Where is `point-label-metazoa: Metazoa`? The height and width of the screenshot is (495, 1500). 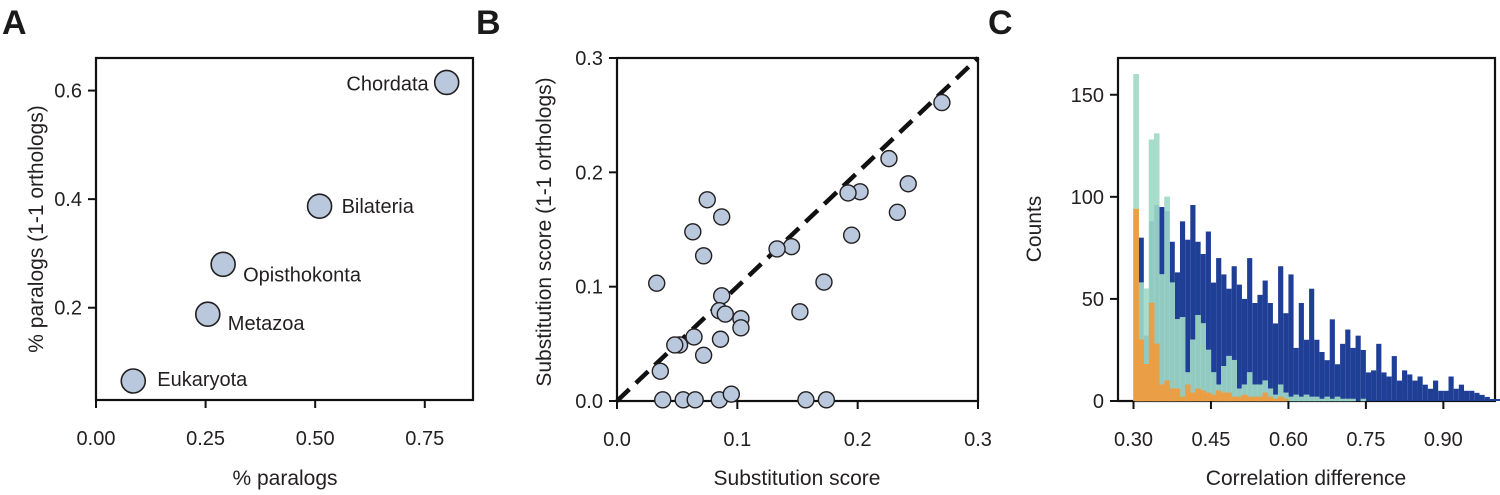
point-label-metazoa: Metazoa is located at coordinates (267, 324).